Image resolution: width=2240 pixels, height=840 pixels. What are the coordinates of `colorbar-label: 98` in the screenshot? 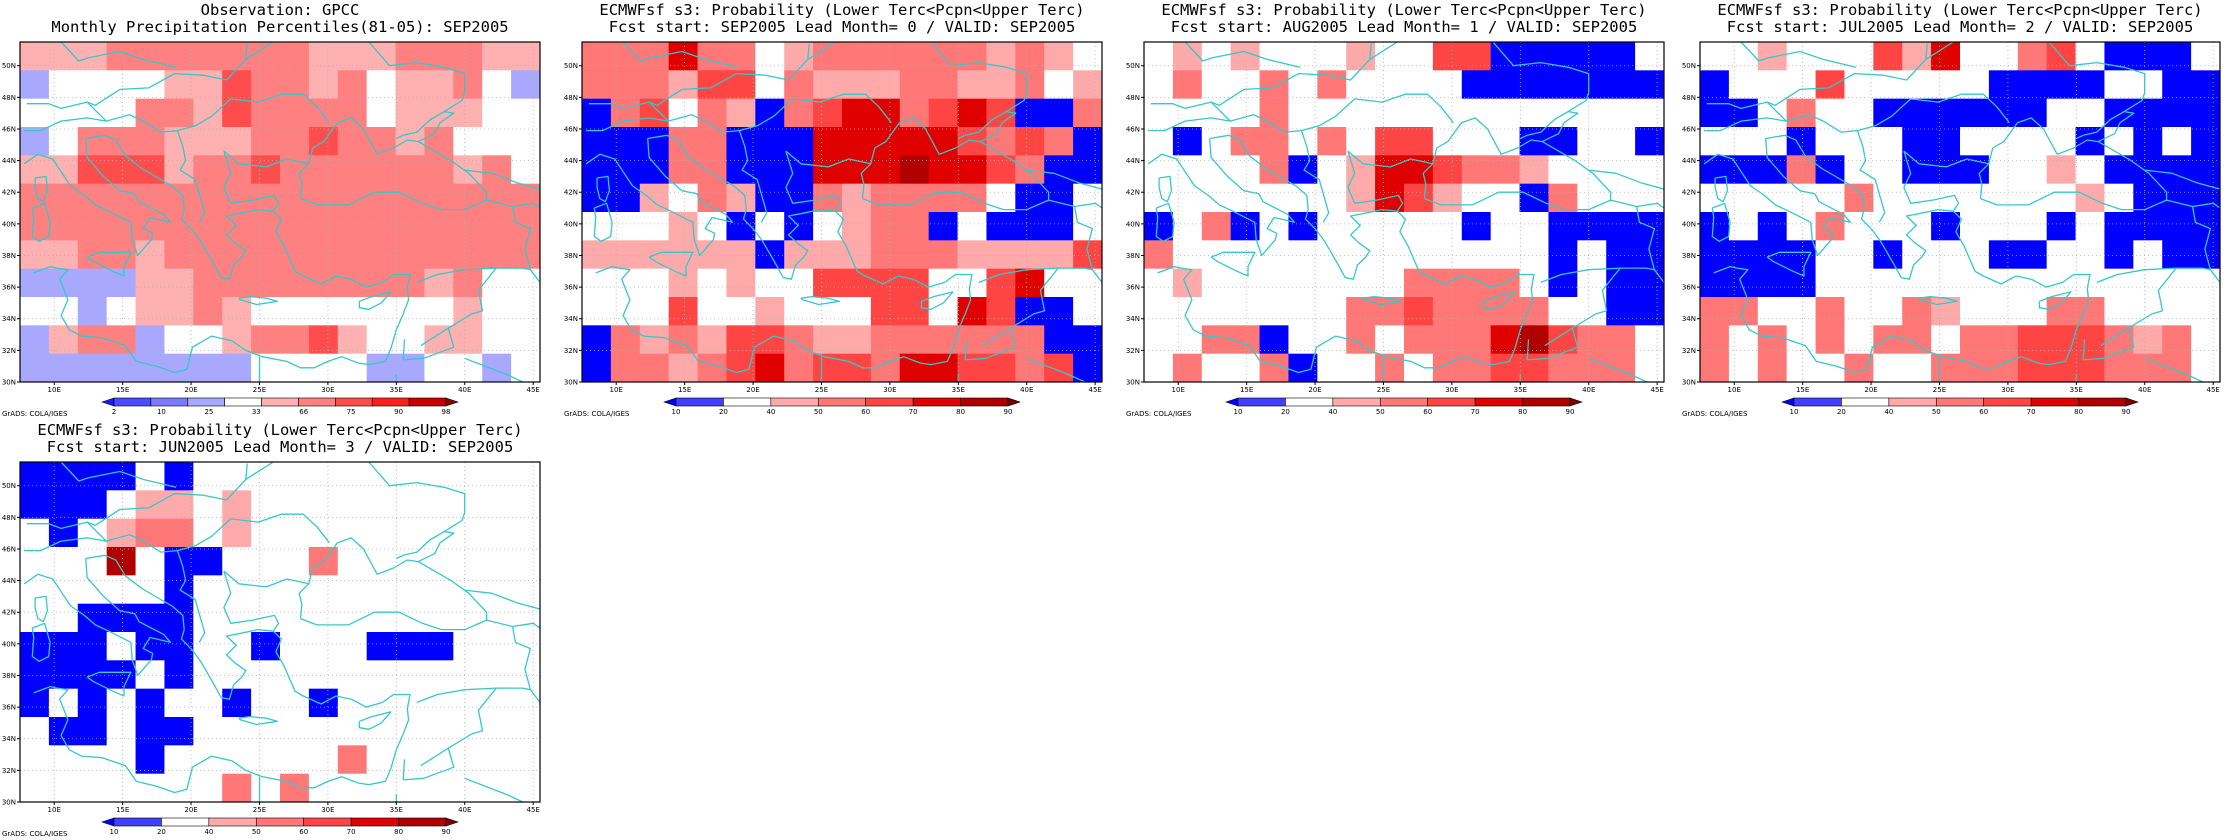 It's located at (446, 412).